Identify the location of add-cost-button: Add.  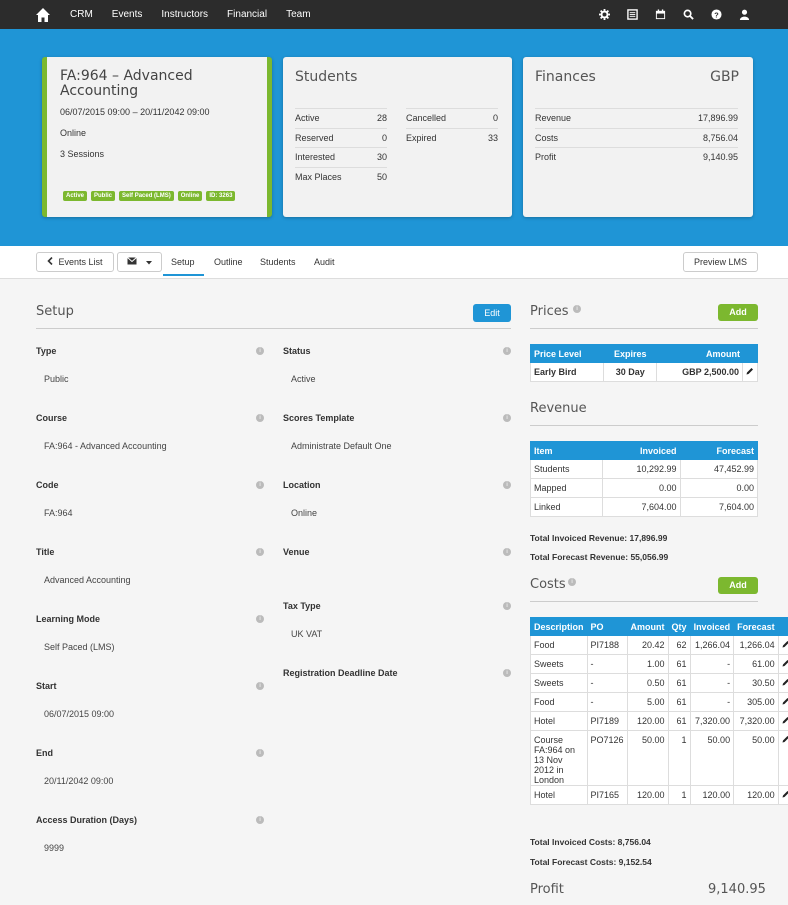
(738, 585).